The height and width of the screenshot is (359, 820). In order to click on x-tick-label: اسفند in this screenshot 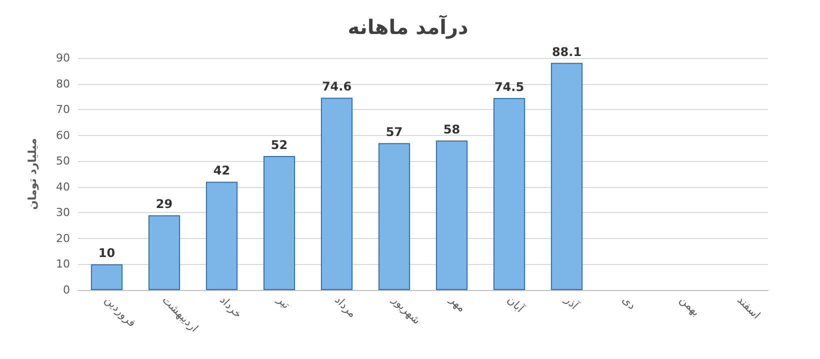, I will do `click(748, 307)`.